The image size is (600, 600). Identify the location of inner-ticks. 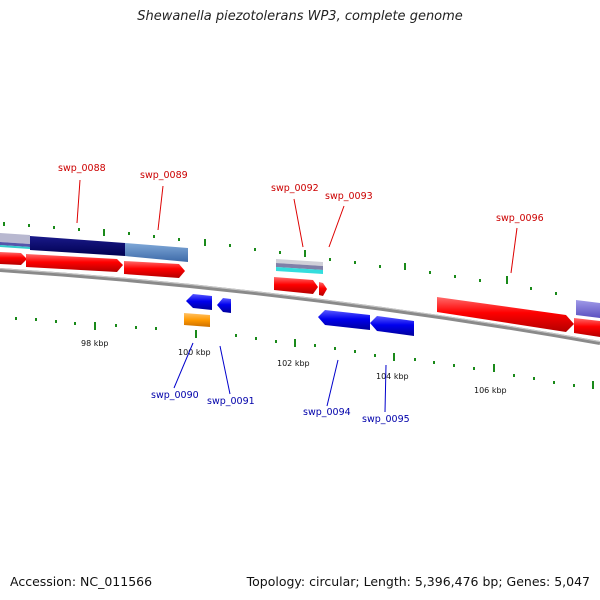
(304, 353).